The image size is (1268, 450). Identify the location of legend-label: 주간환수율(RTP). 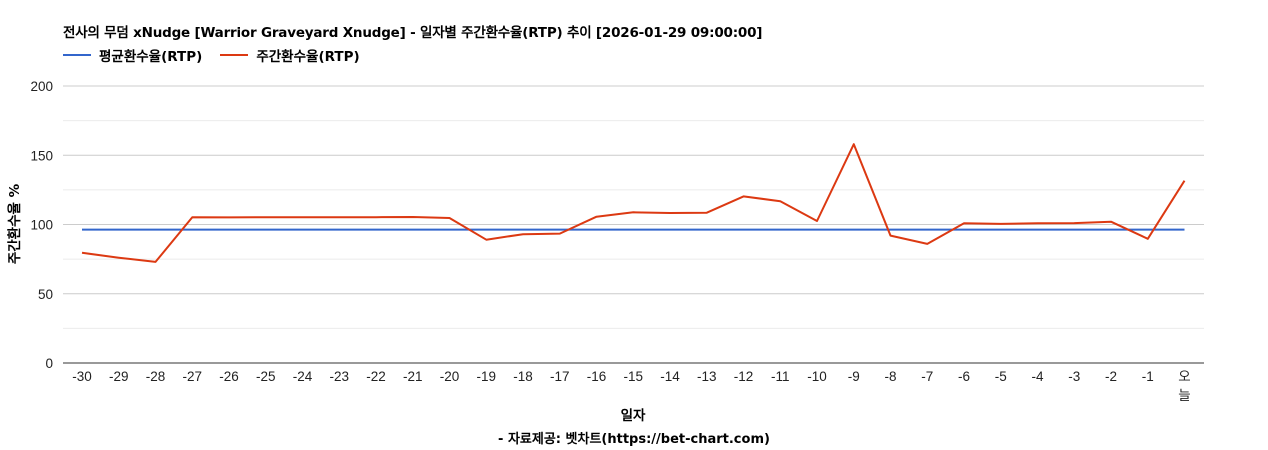
(308, 57).